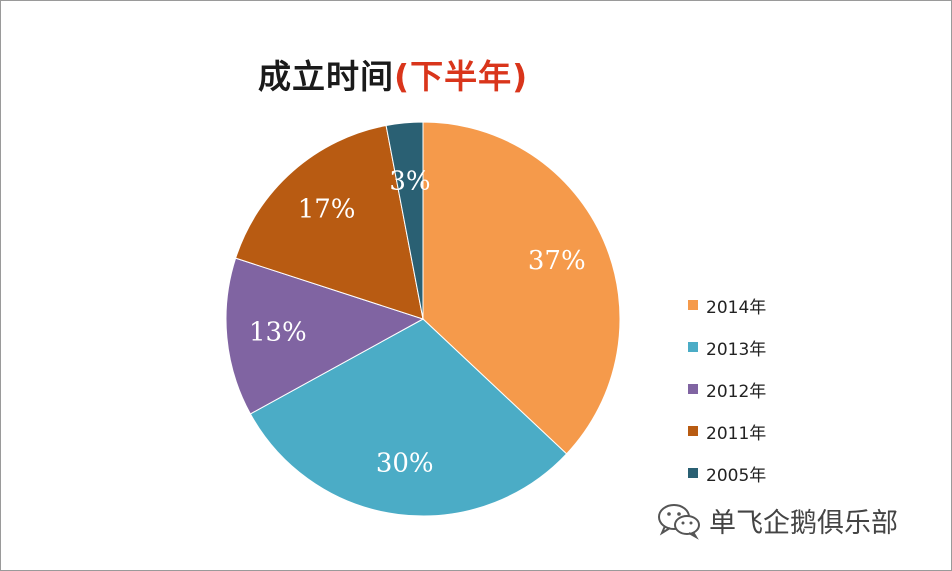  I want to click on legend-label: 2013年, so click(736, 349).